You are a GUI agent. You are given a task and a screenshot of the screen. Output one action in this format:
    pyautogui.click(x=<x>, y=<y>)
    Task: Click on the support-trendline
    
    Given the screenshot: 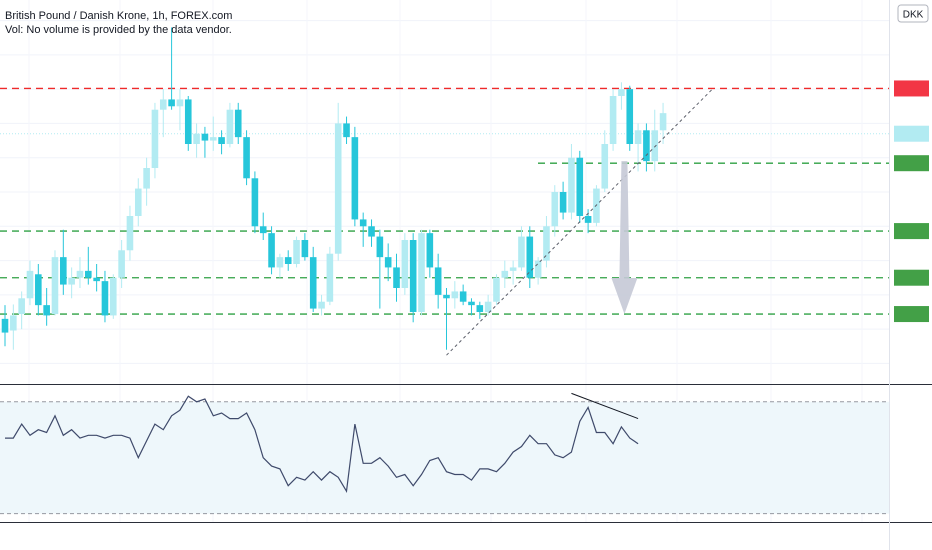 What is the action you would take?
    pyautogui.click(x=580, y=222)
    